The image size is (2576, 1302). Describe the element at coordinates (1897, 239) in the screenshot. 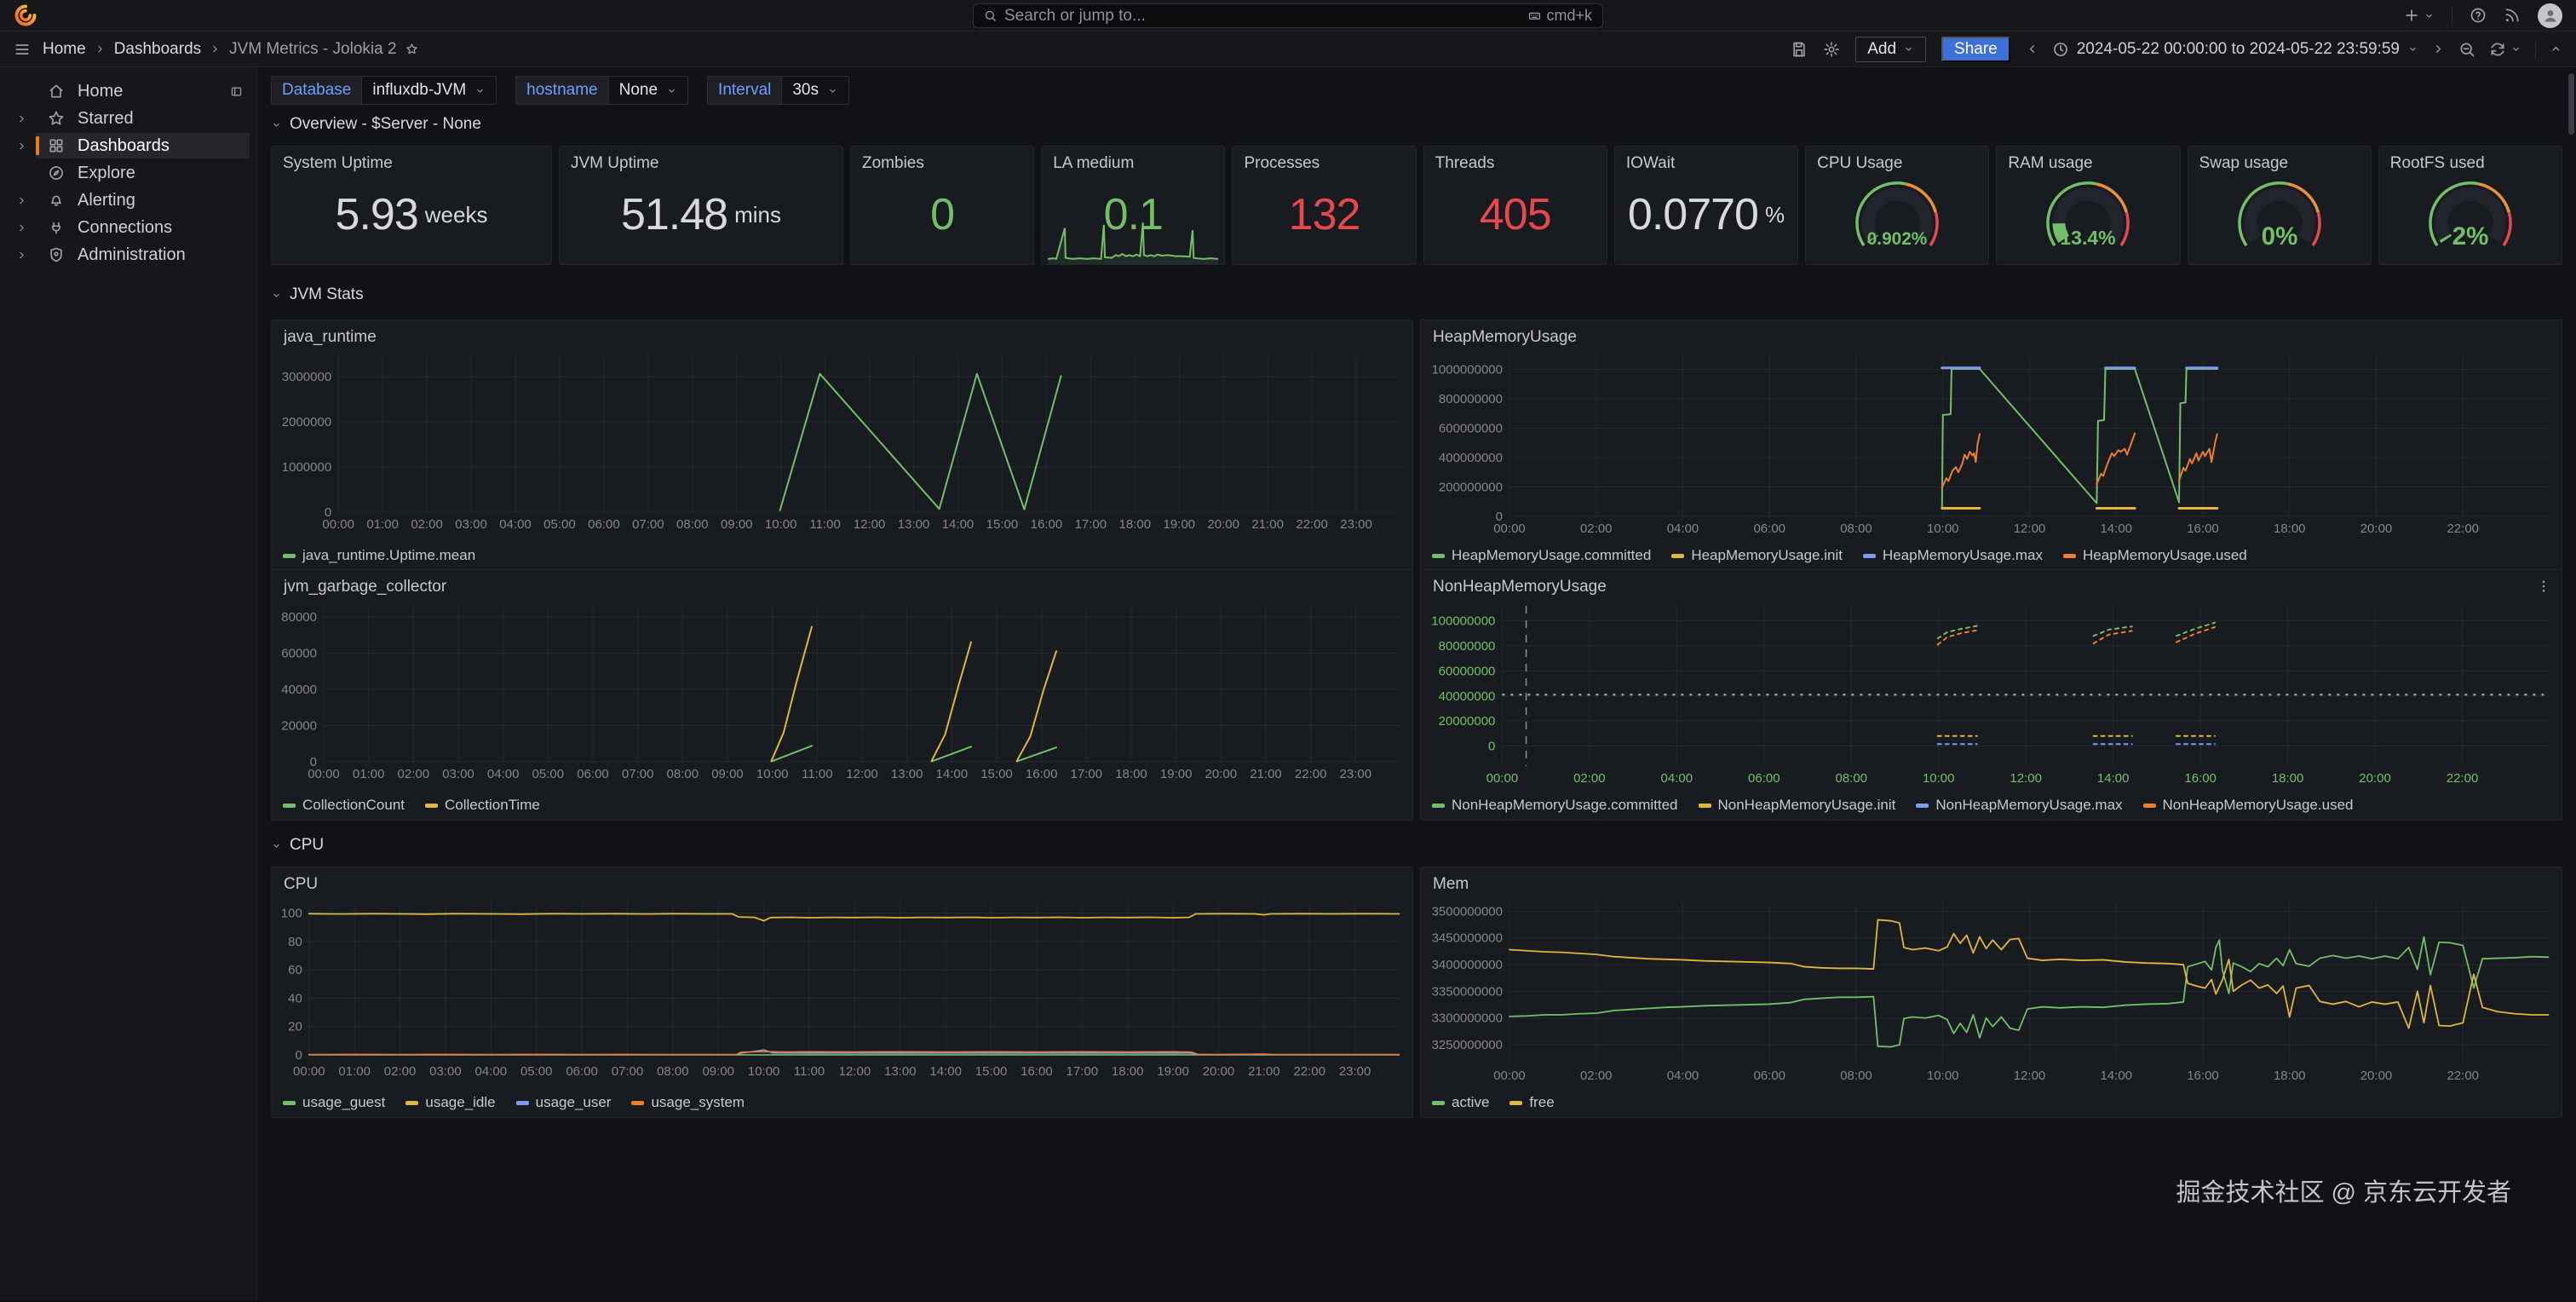

I see `svg-text: 0.902%` at that location.